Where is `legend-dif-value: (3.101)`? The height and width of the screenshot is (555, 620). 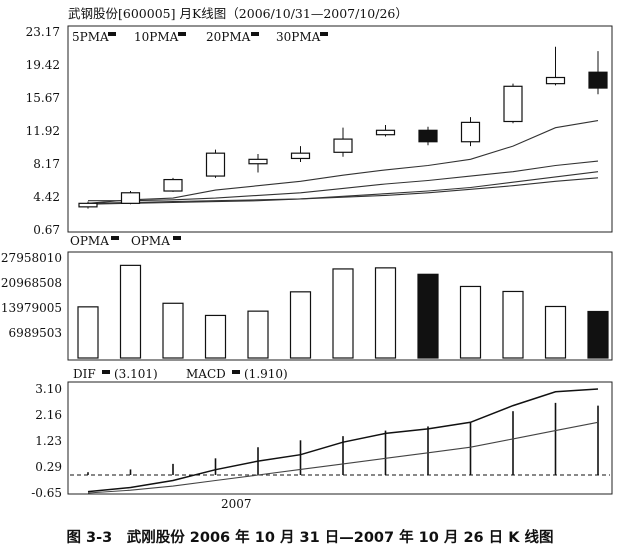
legend-dif-value: (3.101) is located at coordinates (136, 374).